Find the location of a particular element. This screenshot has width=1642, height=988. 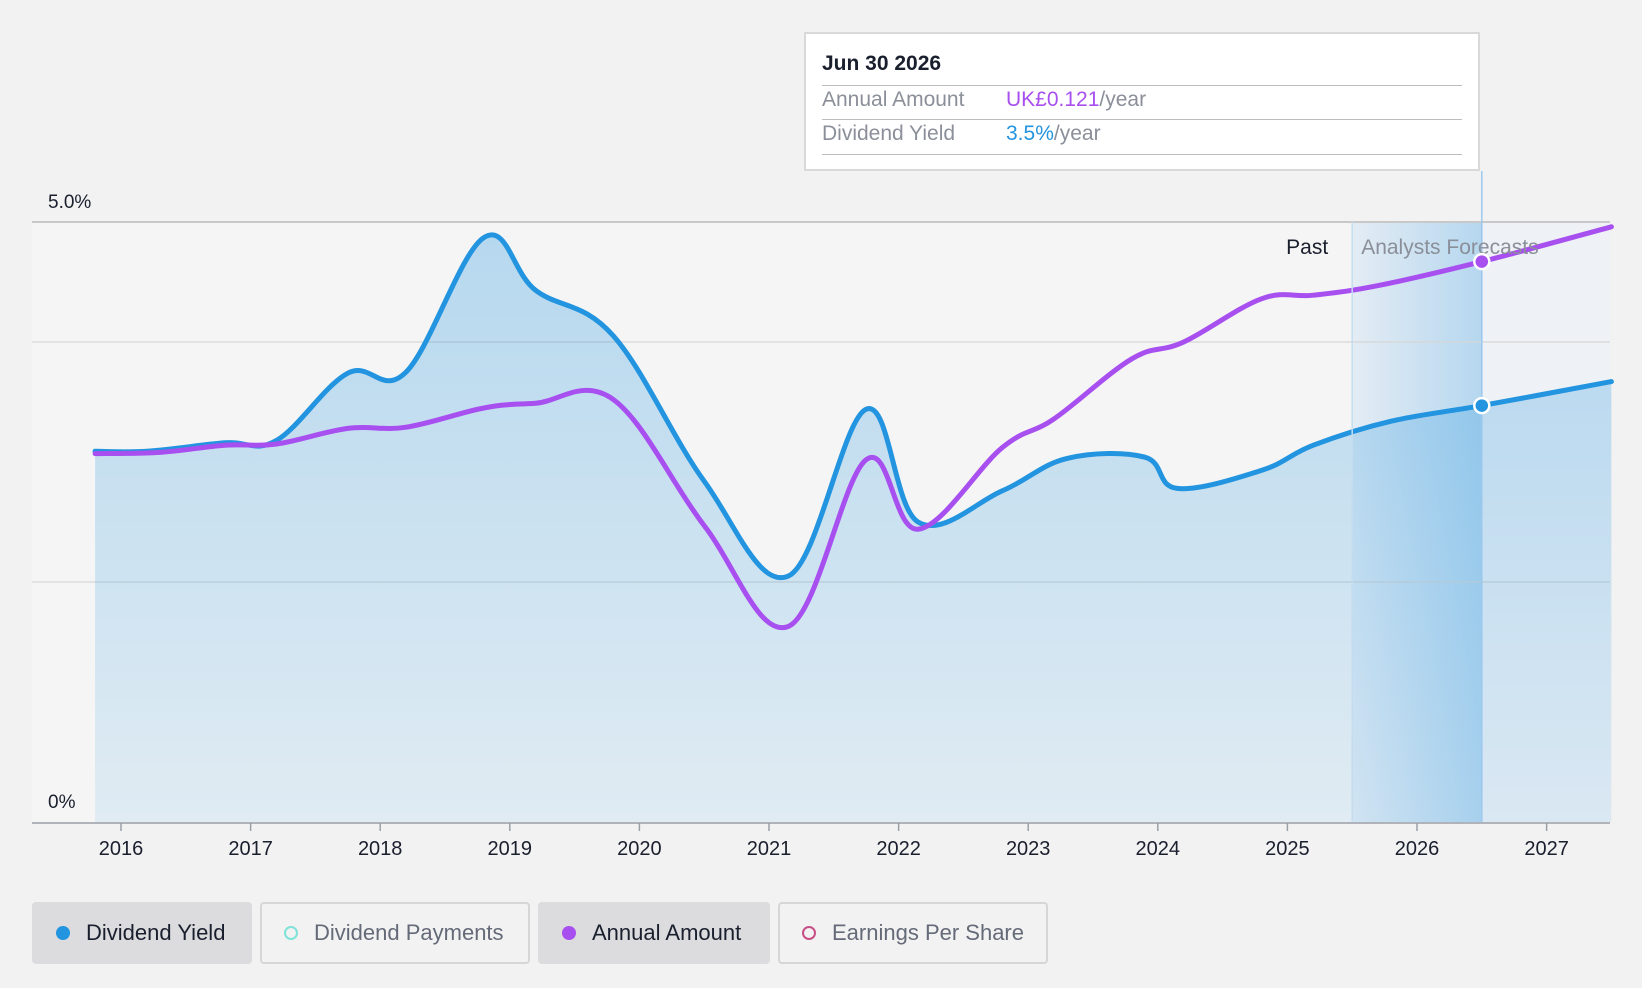

x-tick-label: 2025 is located at coordinates (1287, 849).